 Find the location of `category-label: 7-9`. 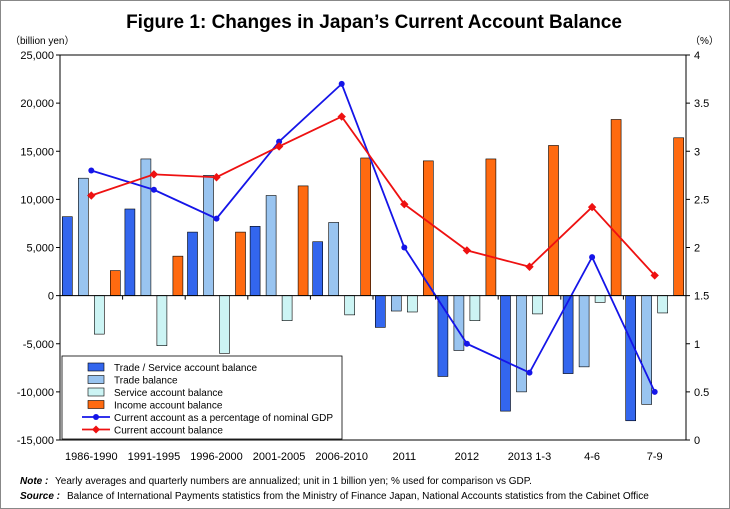

category-label: 7-9 is located at coordinates (655, 457).